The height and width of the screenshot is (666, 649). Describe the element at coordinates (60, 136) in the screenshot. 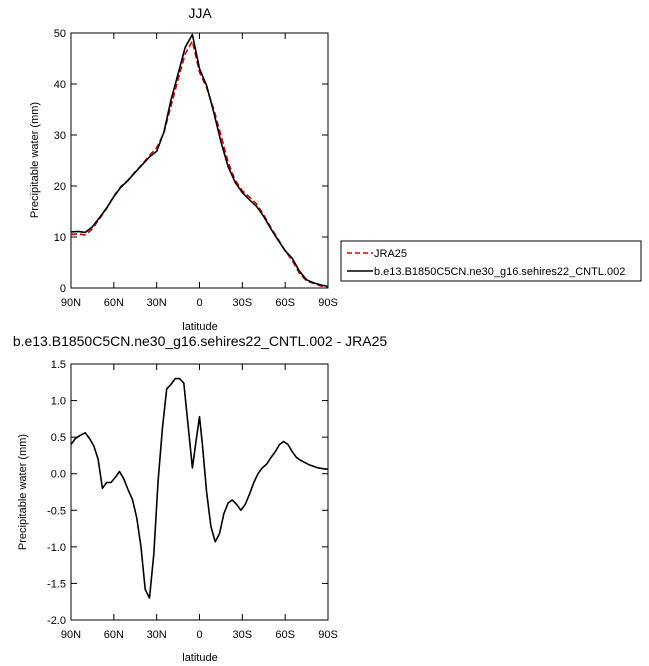

I see `top-y-tick-label: 30` at that location.